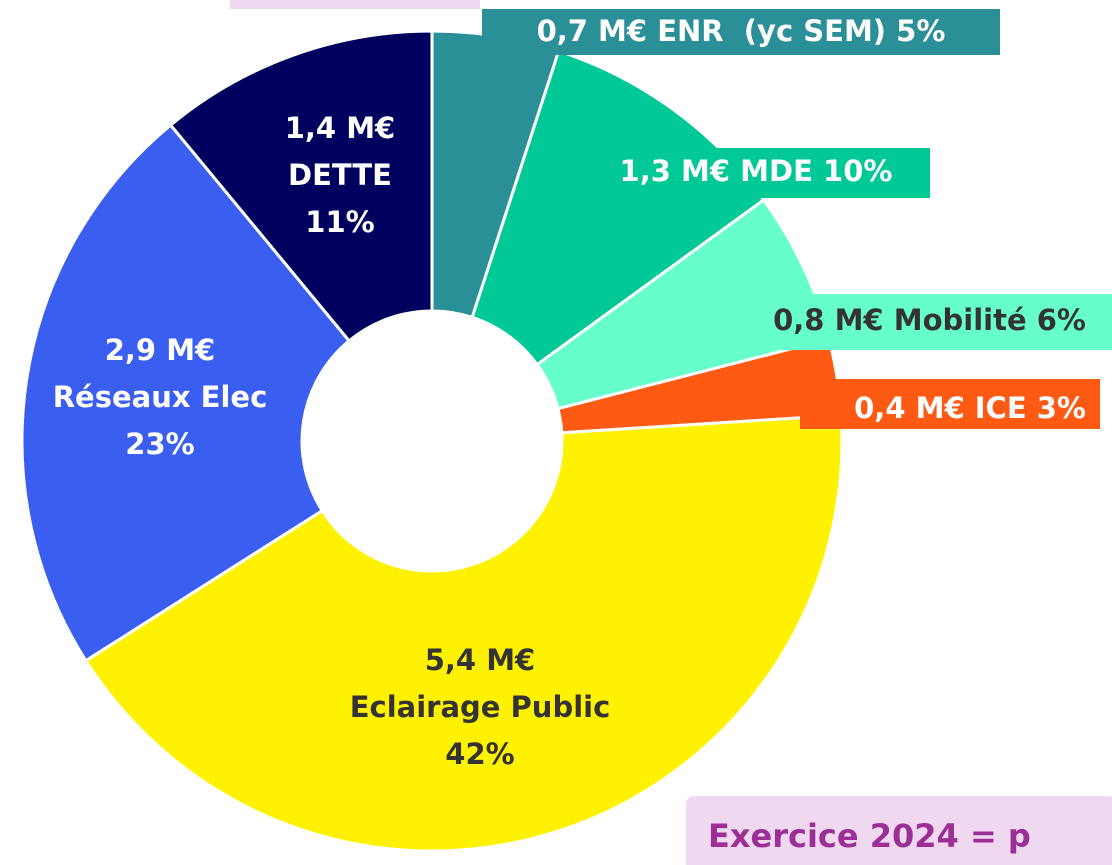 The height and width of the screenshot is (865, 1112). I want to click on annotation-box, so click(899, 830).